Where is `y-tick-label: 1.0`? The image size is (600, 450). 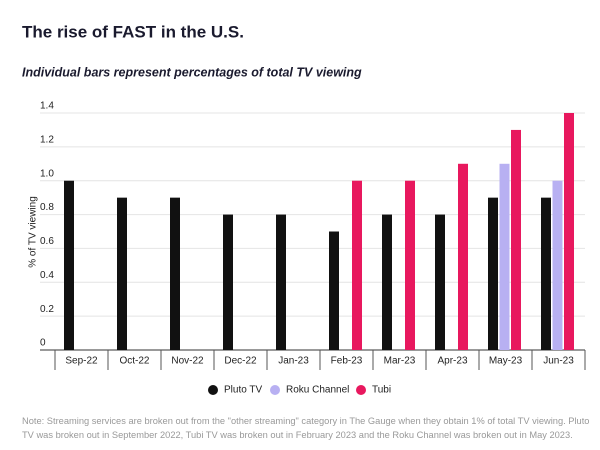
y-tick-label: 1.0 is located at coordinates (47, 173).